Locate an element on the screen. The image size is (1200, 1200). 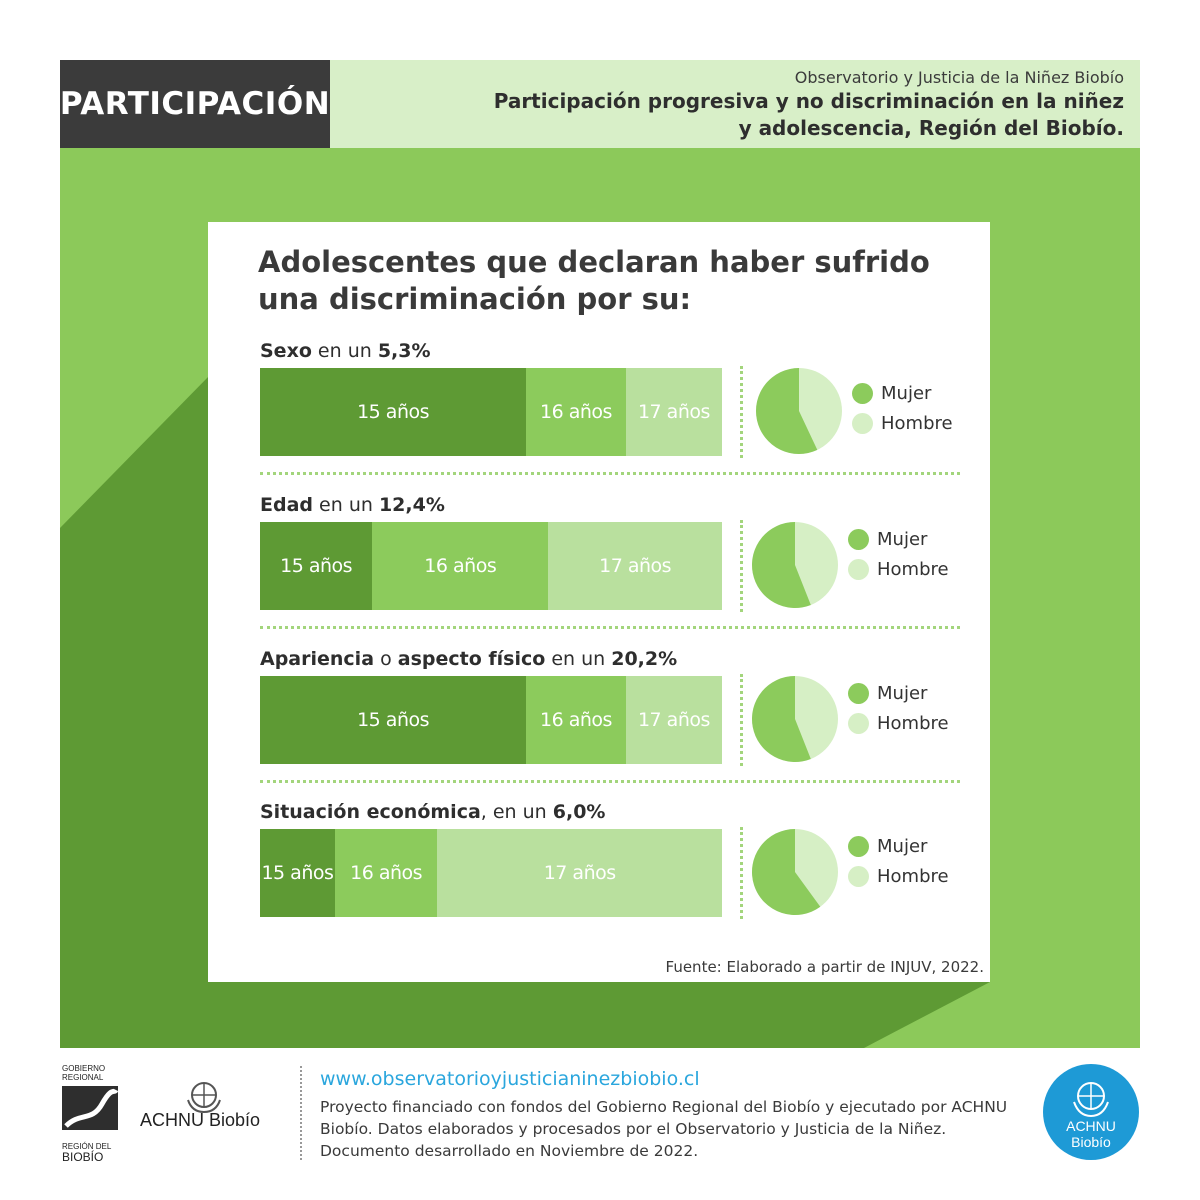
badge-text: ACHNU Biobío is located at coordinates (1091, 1134).